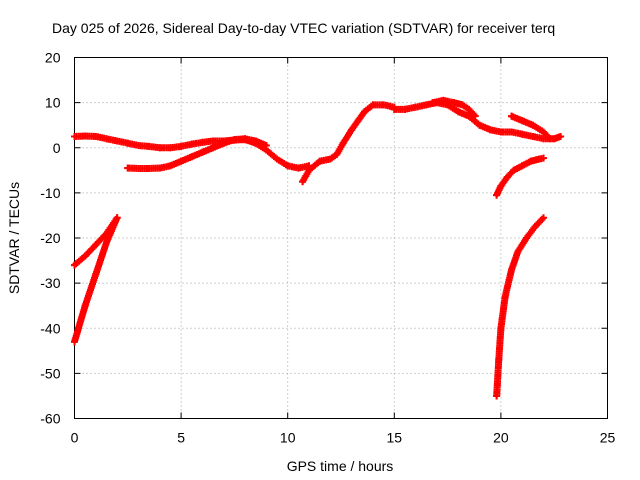 Image resolution: width=640 pixels, height=480 pixels. I want to click on x-tick-label: 25, so click(608, 438).